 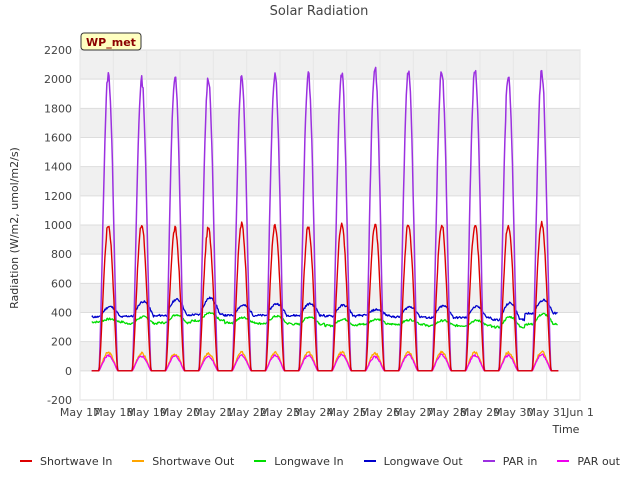 I want to click on legend-item: Longwave In, so click(x=299, y=461).